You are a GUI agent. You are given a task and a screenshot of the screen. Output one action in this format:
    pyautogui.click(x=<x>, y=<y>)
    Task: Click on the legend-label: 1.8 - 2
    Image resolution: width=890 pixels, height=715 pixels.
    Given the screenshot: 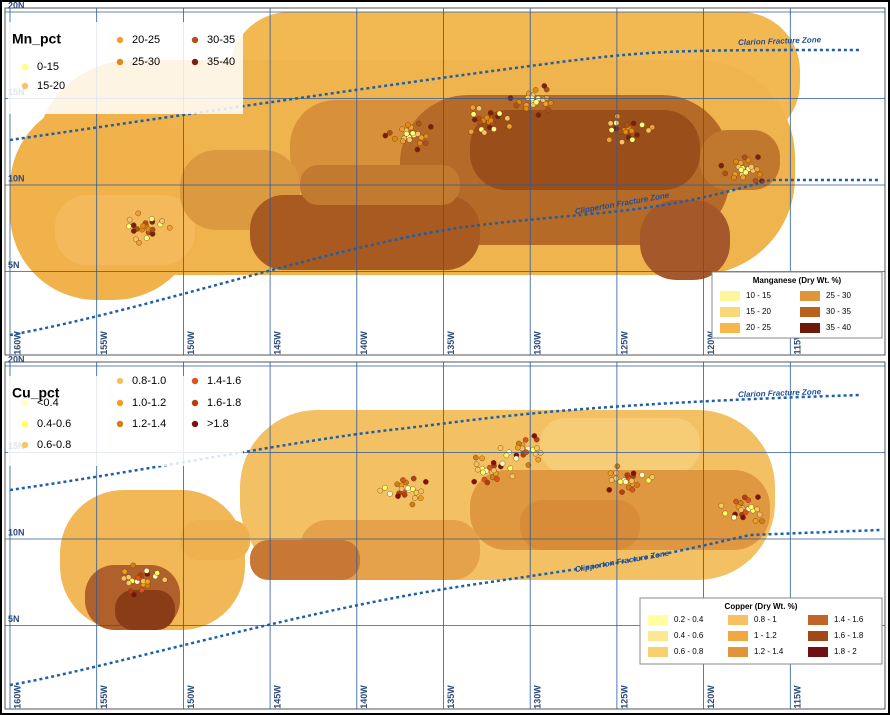 What is the action you would take?
    pyautogui.click(x=845, y=651)
    